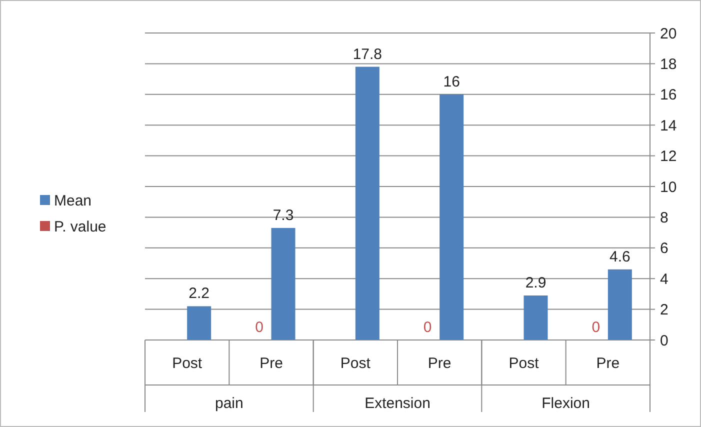 This screenshot has width=701, height=427. I want to click on y-tick-label: 0, so click(664, 341).